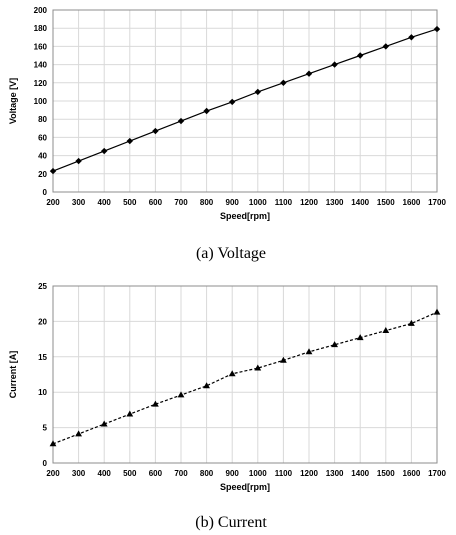 The image size is (456, 535). Describe the element at coordinates (42, 286) in the screenshot. I see `y-tick-label: 25` at that location.